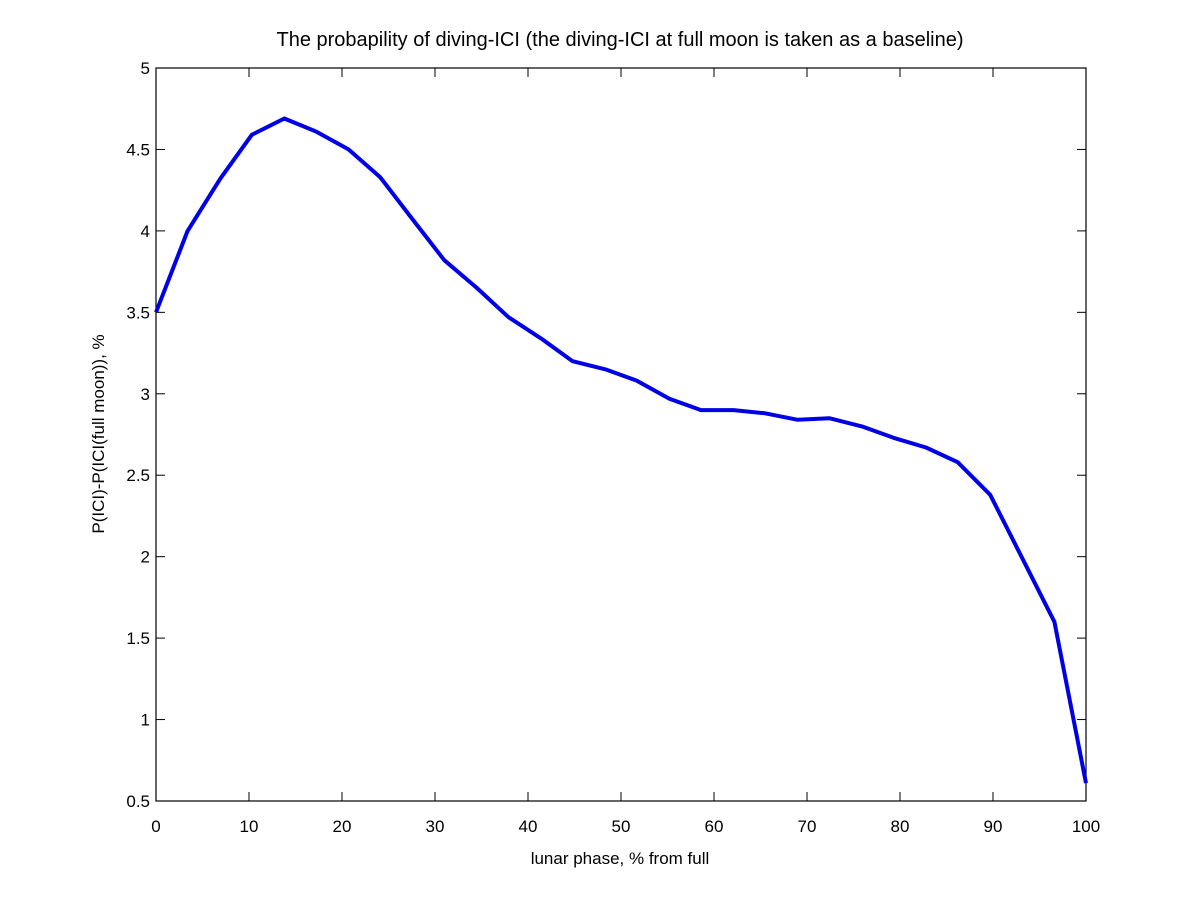 This screenshot has height=900, width=1200. I want to click on y-tick-label: 4.5, so click(138, 149).